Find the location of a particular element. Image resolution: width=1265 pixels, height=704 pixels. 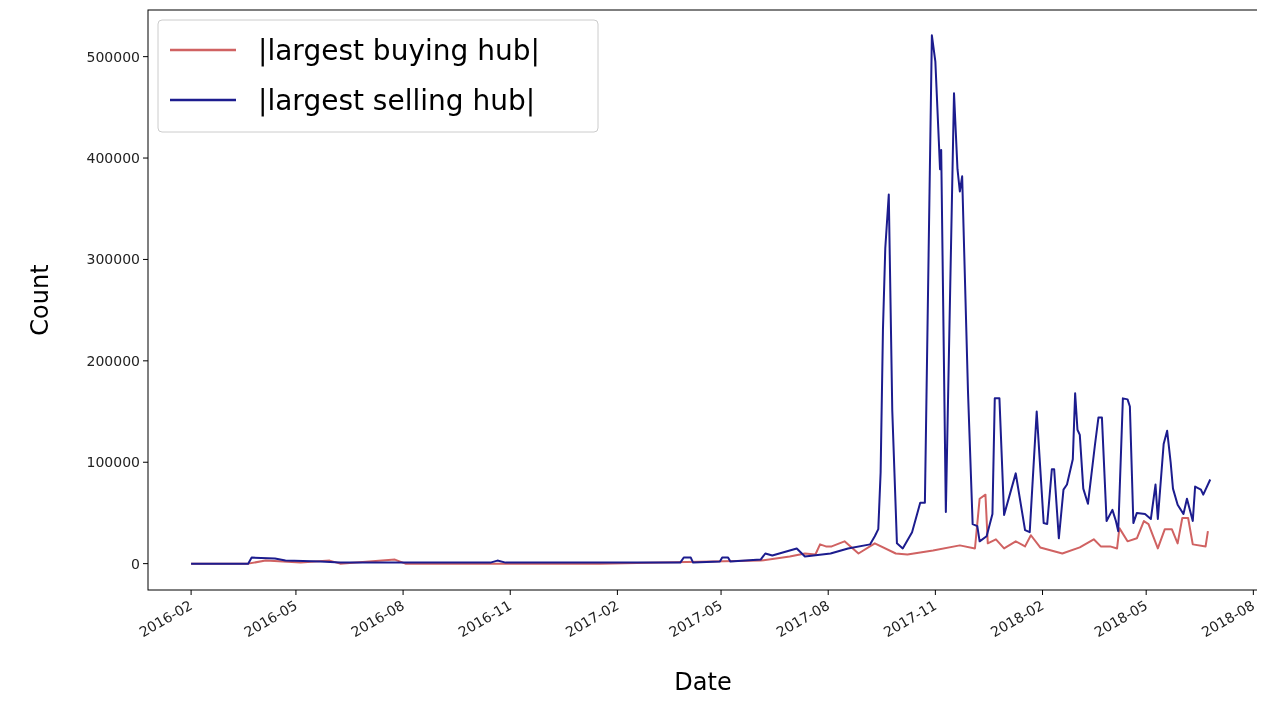

y-axis-title: Count is located at coordinates (40, 300).